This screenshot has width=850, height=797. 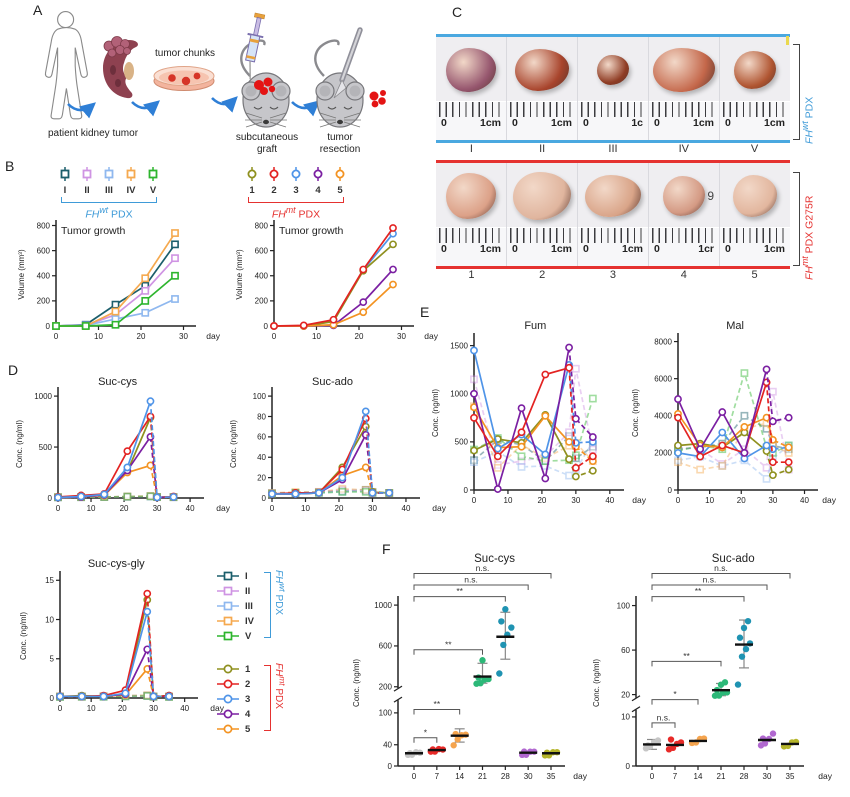 I want to click on panel-label-a: A, so click(x=38, y=10).